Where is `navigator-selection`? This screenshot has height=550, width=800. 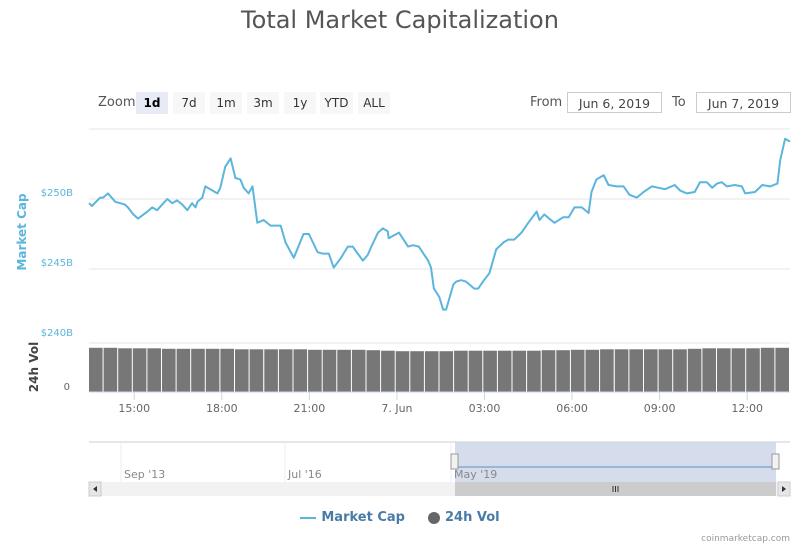 navigator-selection is located at coordinates (615, 462).